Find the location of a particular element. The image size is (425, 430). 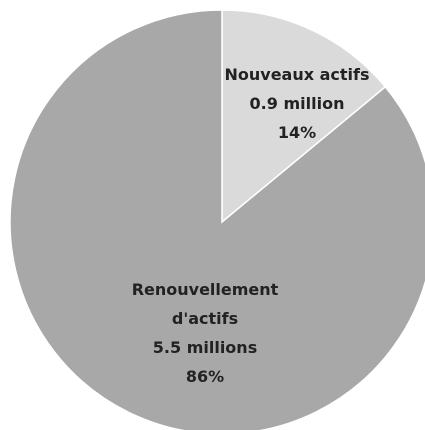

category-label: Renouvellement d'actifs is located at coordinates (205, 304).